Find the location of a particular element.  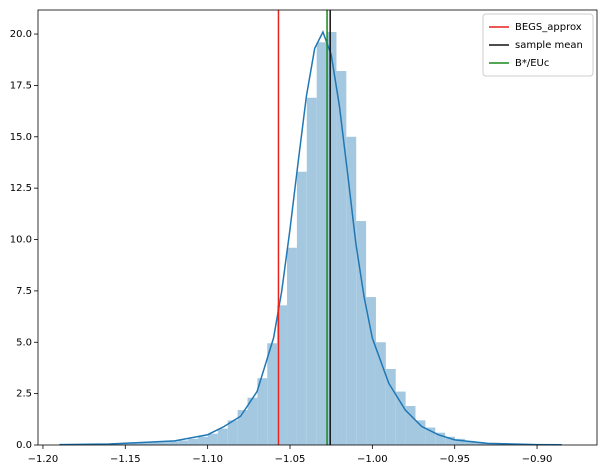

x-tick-label: −0.95 is located at coordinates (454, 459).